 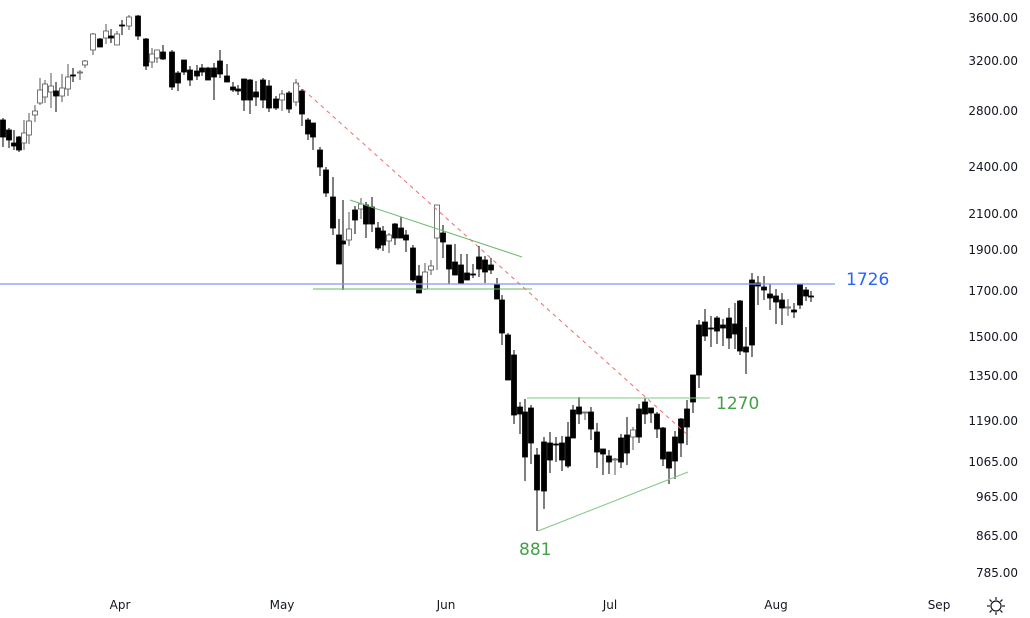 What do you see at coordinates (993, 376) in the screenshot?
I see `y-tick-label: 1350.00` at bounding box center [993, 376].